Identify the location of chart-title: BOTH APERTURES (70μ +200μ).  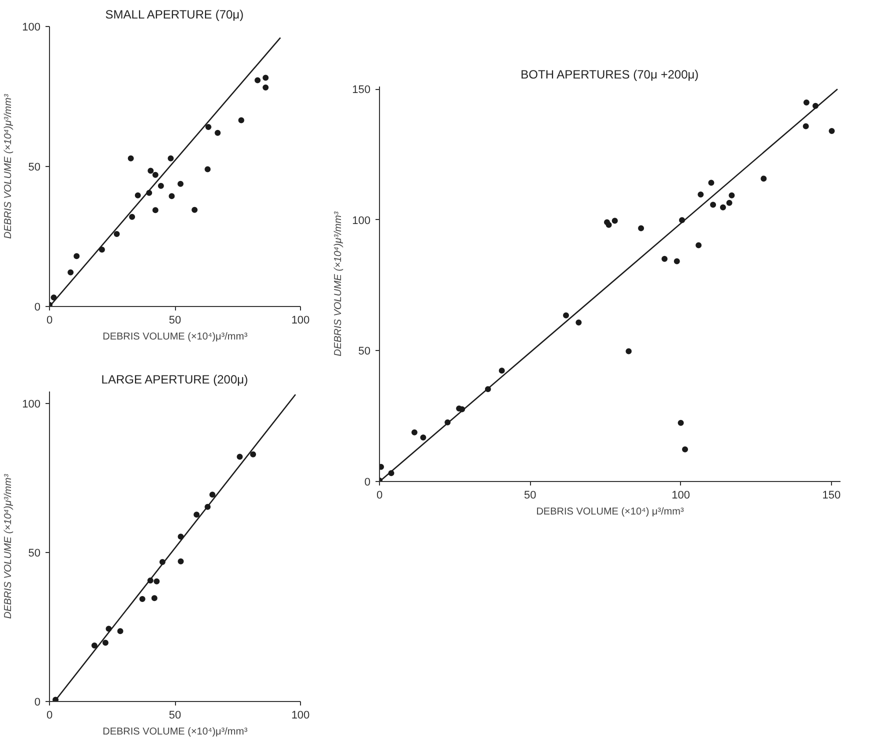
(609, 75).